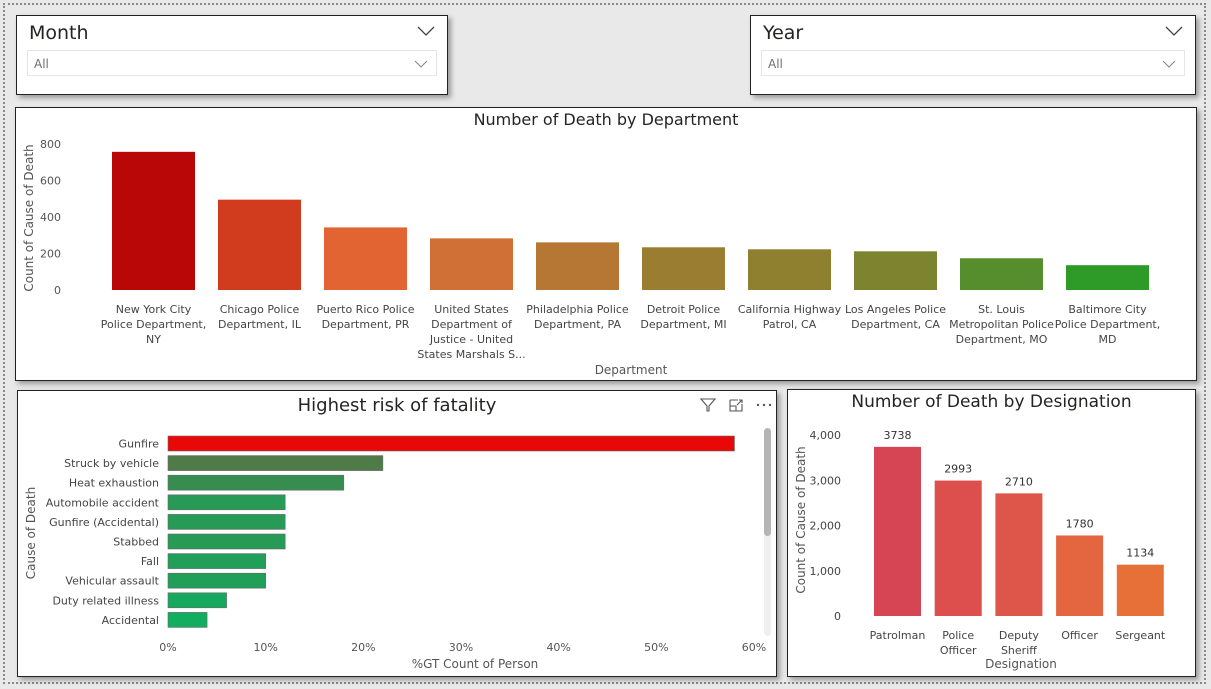 The height and width of the screenshot is (689, 1211). I want to click on x-tick-label: Patrolman, so click(898, 635).